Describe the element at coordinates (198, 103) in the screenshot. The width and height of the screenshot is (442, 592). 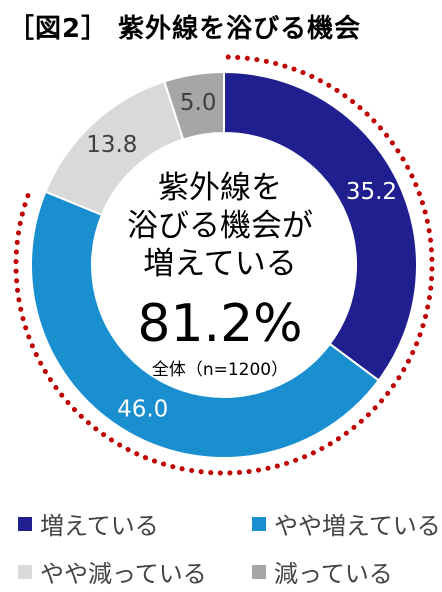
I see `data-label-segment-decreased: 5.0` at that location.